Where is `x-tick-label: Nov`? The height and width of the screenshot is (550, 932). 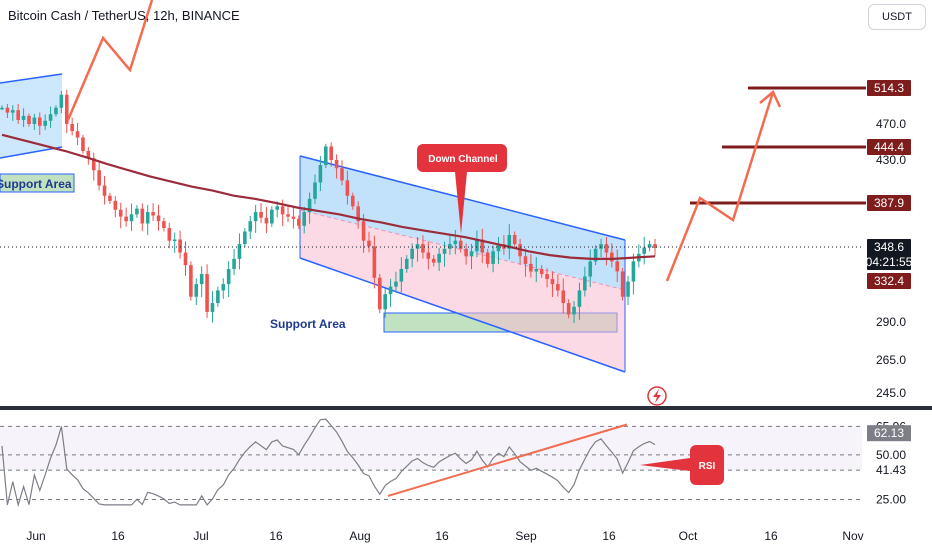
x-tick-label: Nov is located at coordinates (852, 536).